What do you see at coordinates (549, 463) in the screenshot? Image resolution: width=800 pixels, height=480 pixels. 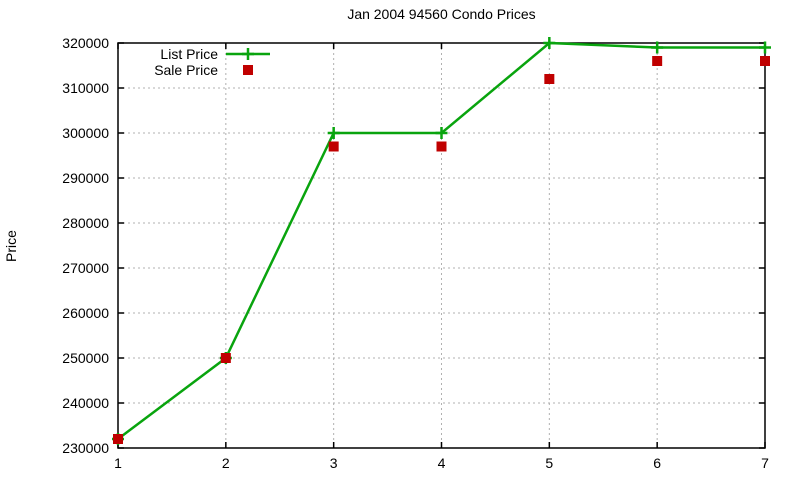 I see `x-tick-label: 5` at bounding box center [549, 463].